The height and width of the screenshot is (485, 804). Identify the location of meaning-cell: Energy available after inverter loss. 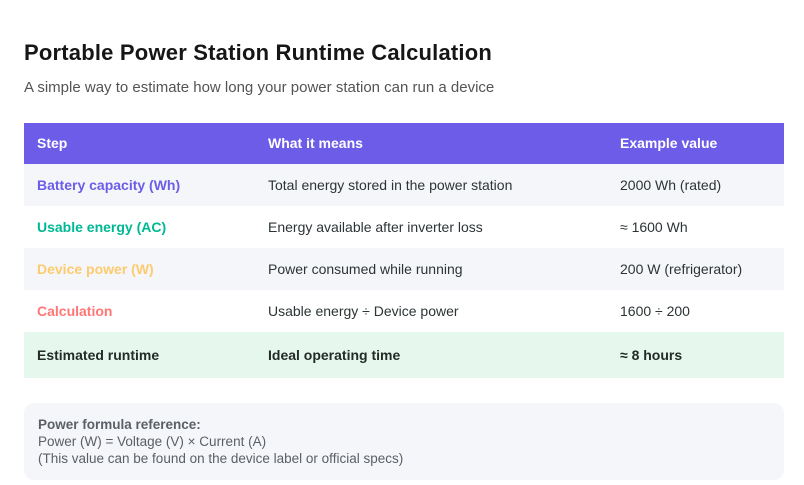
(375, 227).